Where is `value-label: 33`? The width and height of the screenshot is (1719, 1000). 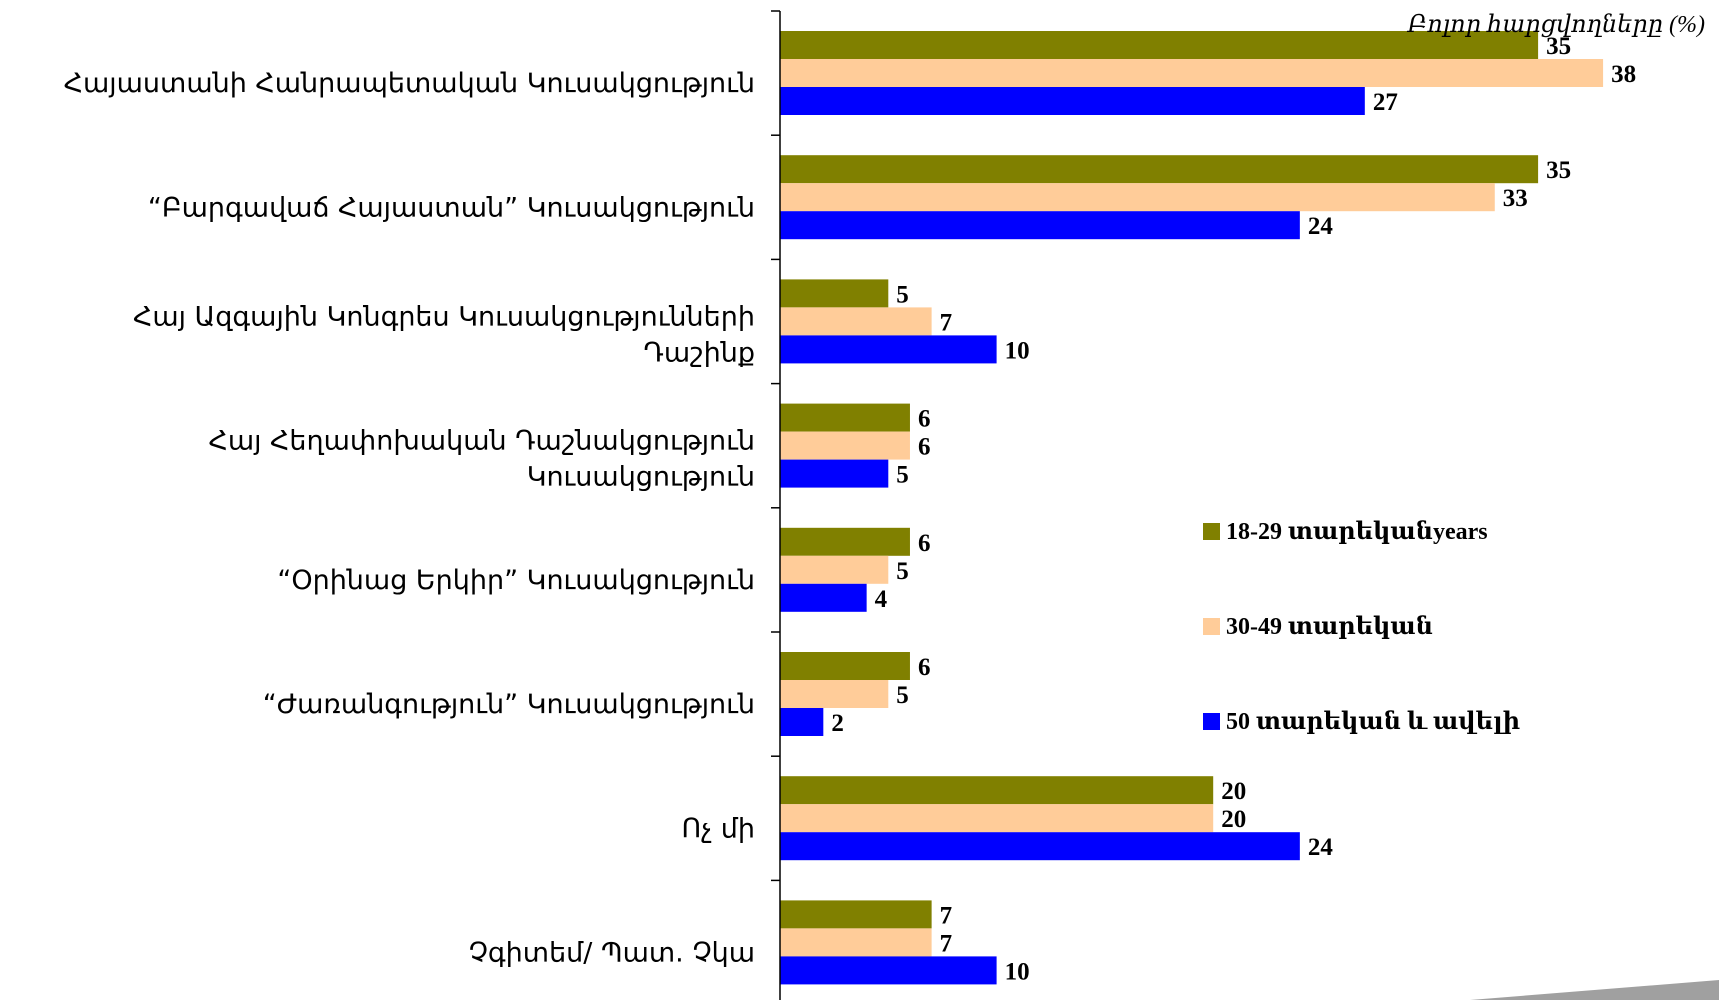
value-label: 33 is located at coordinates (1515, 198).